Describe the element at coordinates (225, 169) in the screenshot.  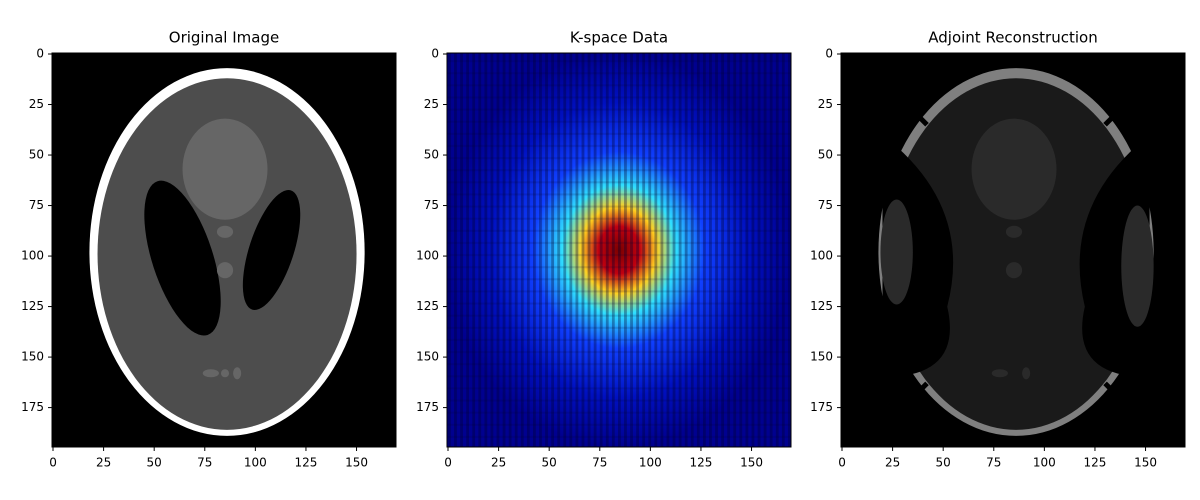
I see `phantom-blob` at that location.